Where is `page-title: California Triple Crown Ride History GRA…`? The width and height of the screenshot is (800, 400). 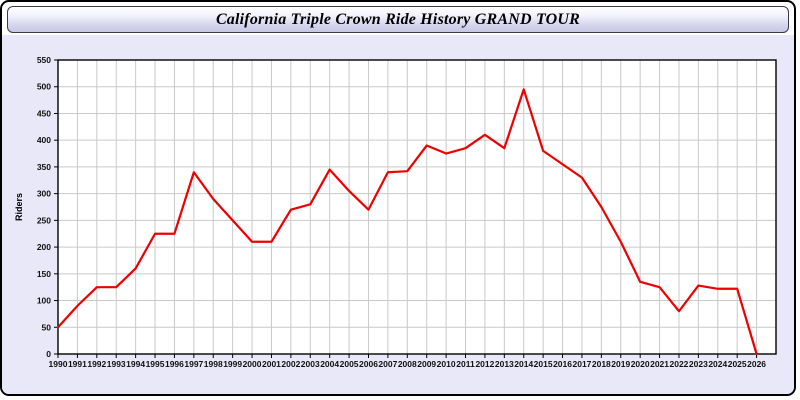 page-title: California Triple Crown Ride History GRA… is located at coordinates (398, 19).